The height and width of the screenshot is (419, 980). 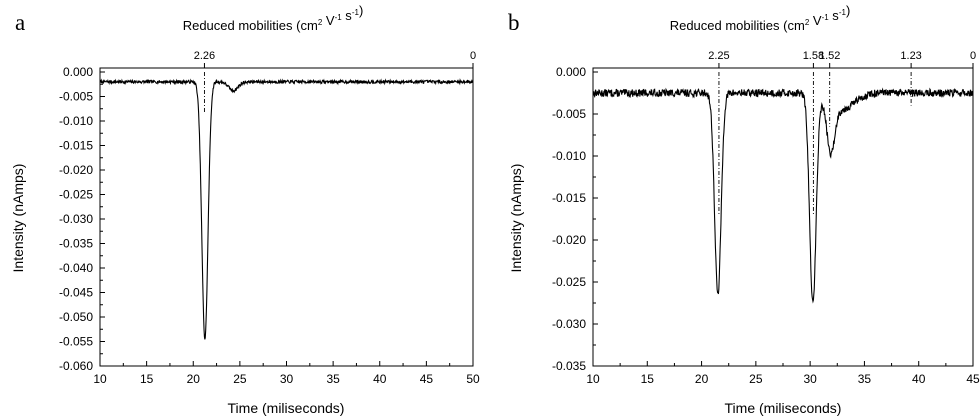 What do you see at coordinates (20, 22) in the screenshot?
I see `panel-a-letter: a` at bounding box center [20, 22].